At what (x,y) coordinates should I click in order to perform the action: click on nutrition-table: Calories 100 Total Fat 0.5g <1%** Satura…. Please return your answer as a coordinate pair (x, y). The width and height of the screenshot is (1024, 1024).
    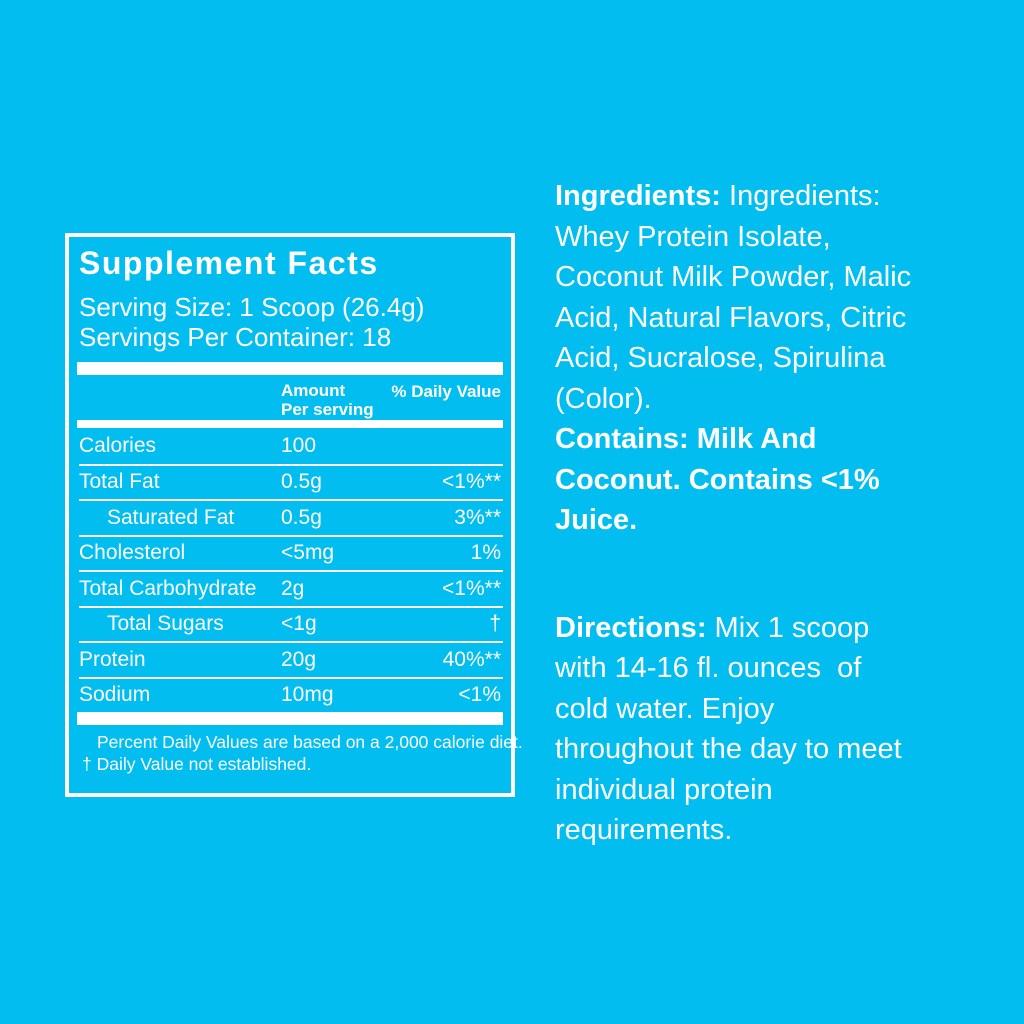
    Looking at the image, I should click on (291, 570).